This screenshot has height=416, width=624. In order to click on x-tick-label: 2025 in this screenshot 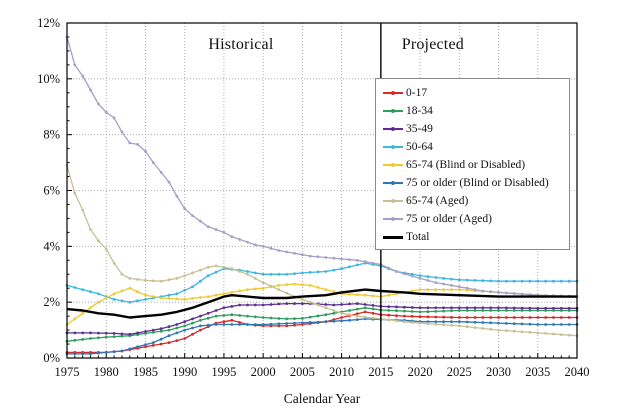, I will do `click(459, 372)`.